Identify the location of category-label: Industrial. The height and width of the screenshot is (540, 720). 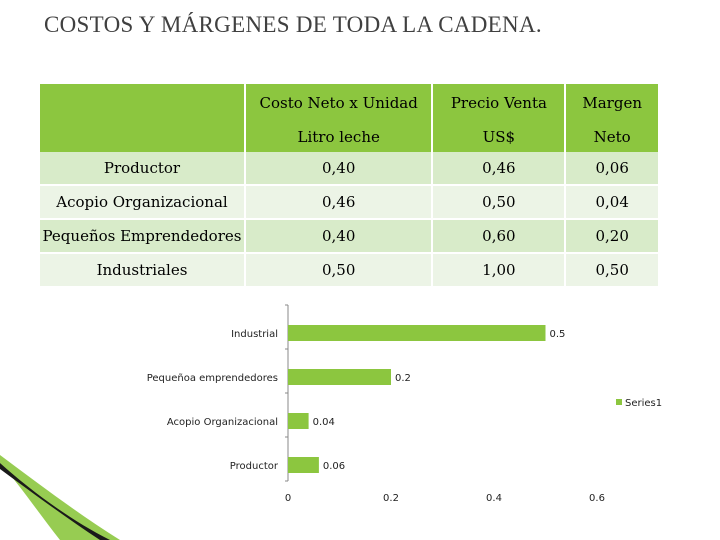
(254, 334).